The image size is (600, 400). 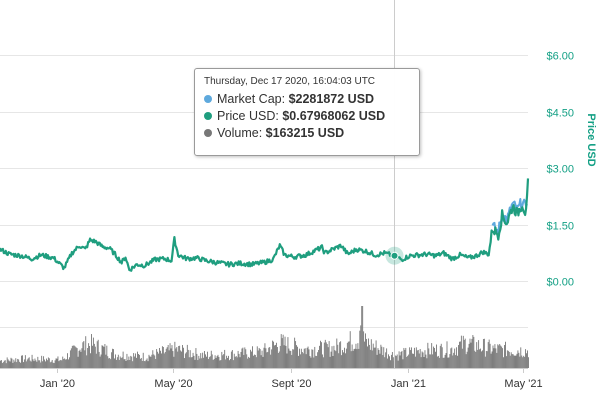 I want to click on tooltip-row-market-cap: Market Cap: $2281872 USD, so click(x=307, y=99).